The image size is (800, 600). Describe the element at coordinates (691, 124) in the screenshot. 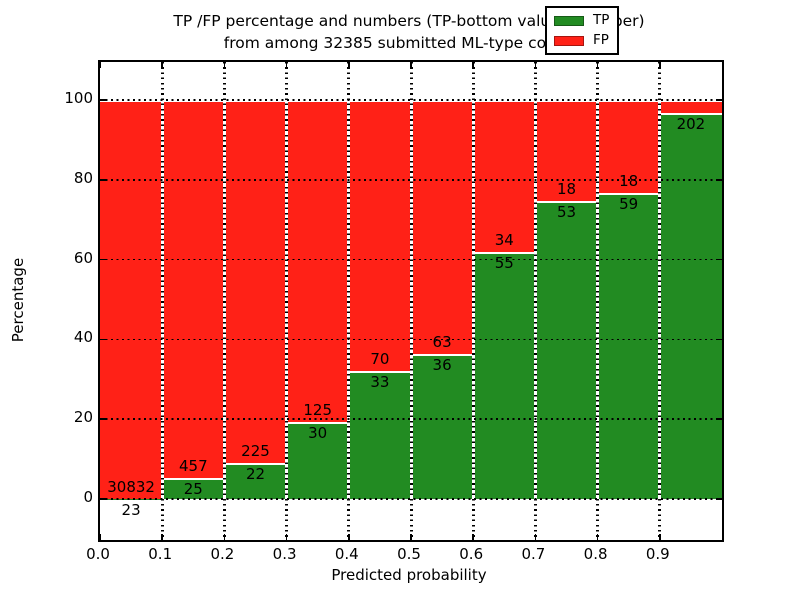

I see `tp-count-label: 202` at that location.